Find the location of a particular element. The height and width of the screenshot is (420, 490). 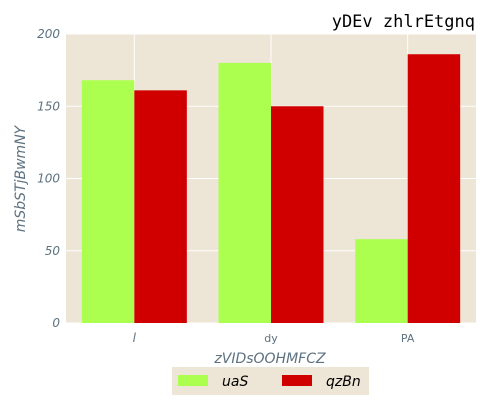

bar-uaS-l is located at coordinates (108, 202).